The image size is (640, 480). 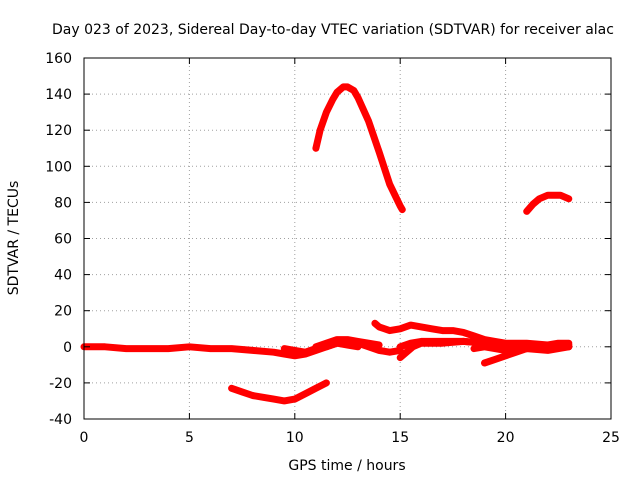 I want to click on y-tick-label: 100, so click(x=58, y=167).